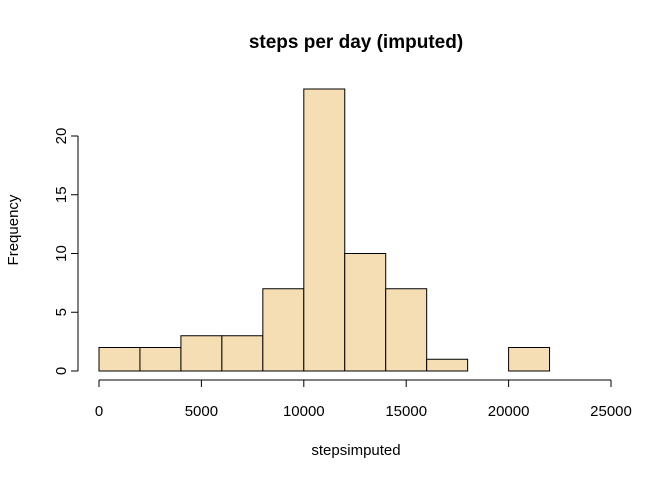  Describe the element at coordinates (61, 312) in the screenshot. I see `y-tick-label: 5` at that location.